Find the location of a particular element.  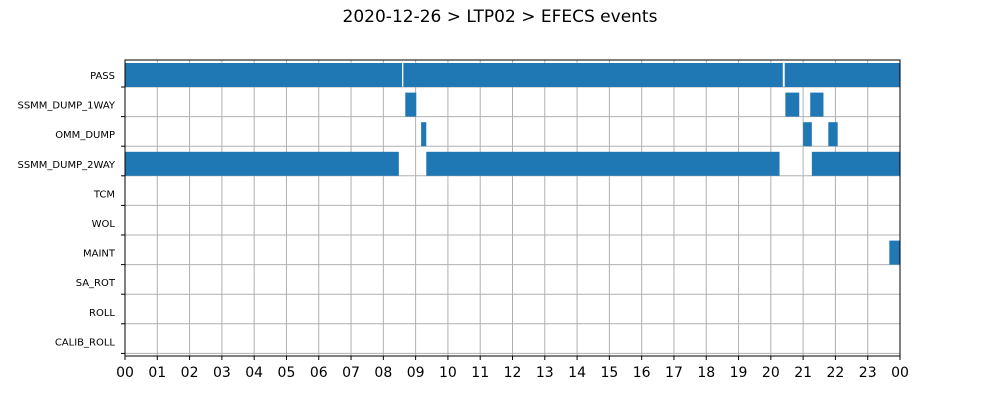

y-tick-label: CALIB_ROLL is located at coordinates (85, 342).